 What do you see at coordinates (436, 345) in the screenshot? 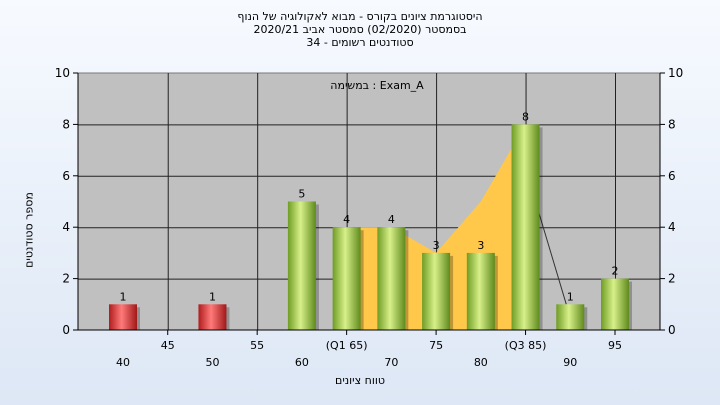
I see `x-tick-label-upper: 75` at bounding box center [436, 345].